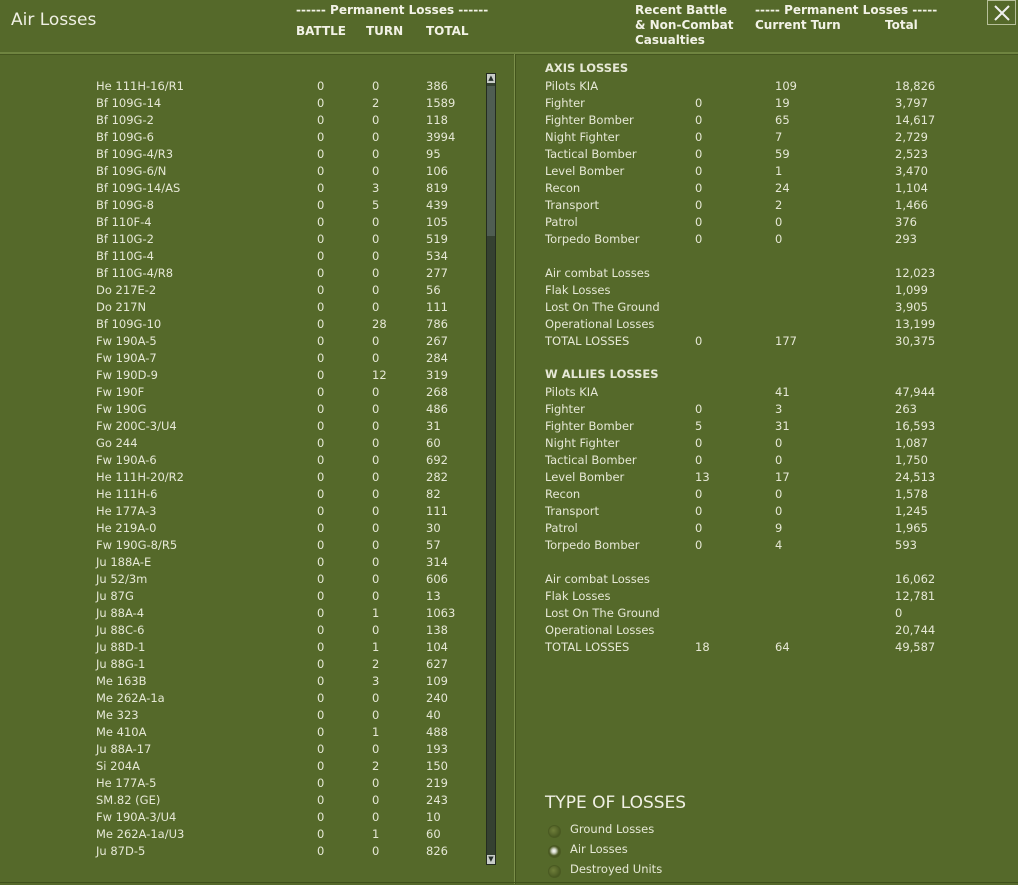 This screenshot has height=885, width=1018. What do you see at coordinates (491, 469) in the screenshot?
I see `aircraft-list-scrollbar: ▲ ▼` at bounding box center [491, 469].